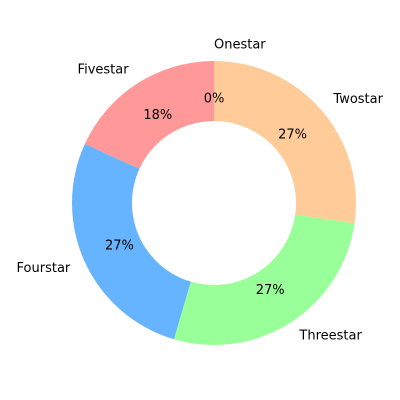 This screenshot has height=400, width=400. Describe the element at coordinates (157, 115) in the screenshot. I see `slice-pct-fivestar: 18%` at that location.